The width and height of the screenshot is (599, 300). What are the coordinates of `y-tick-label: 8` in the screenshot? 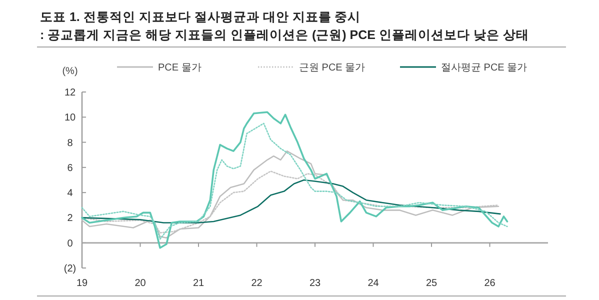 It's located at (70, 143).